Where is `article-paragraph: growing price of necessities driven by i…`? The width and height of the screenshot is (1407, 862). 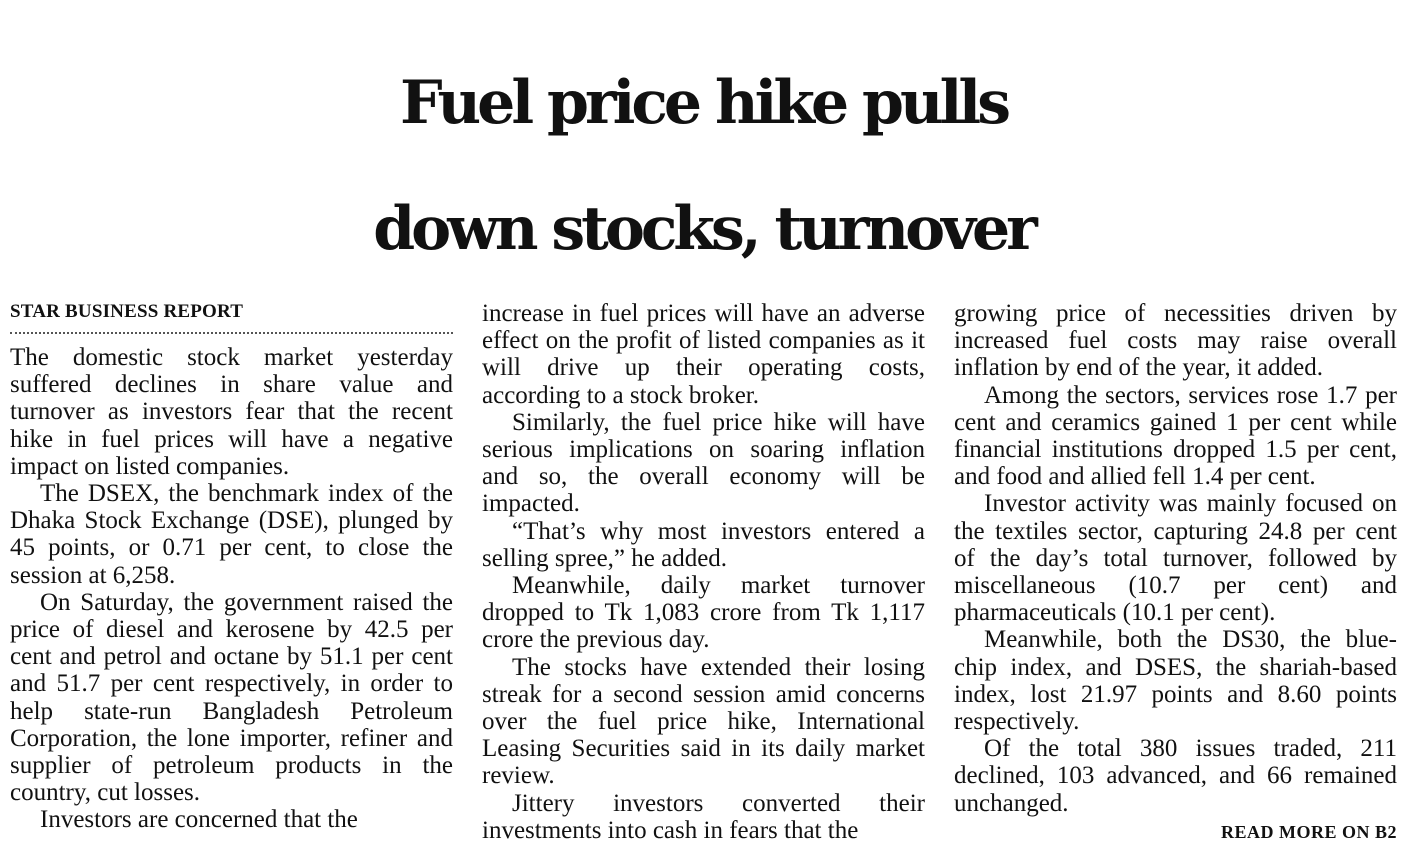
article-paragraph: growing price of necessities driven by i… is located at coordinates (1175, 341).